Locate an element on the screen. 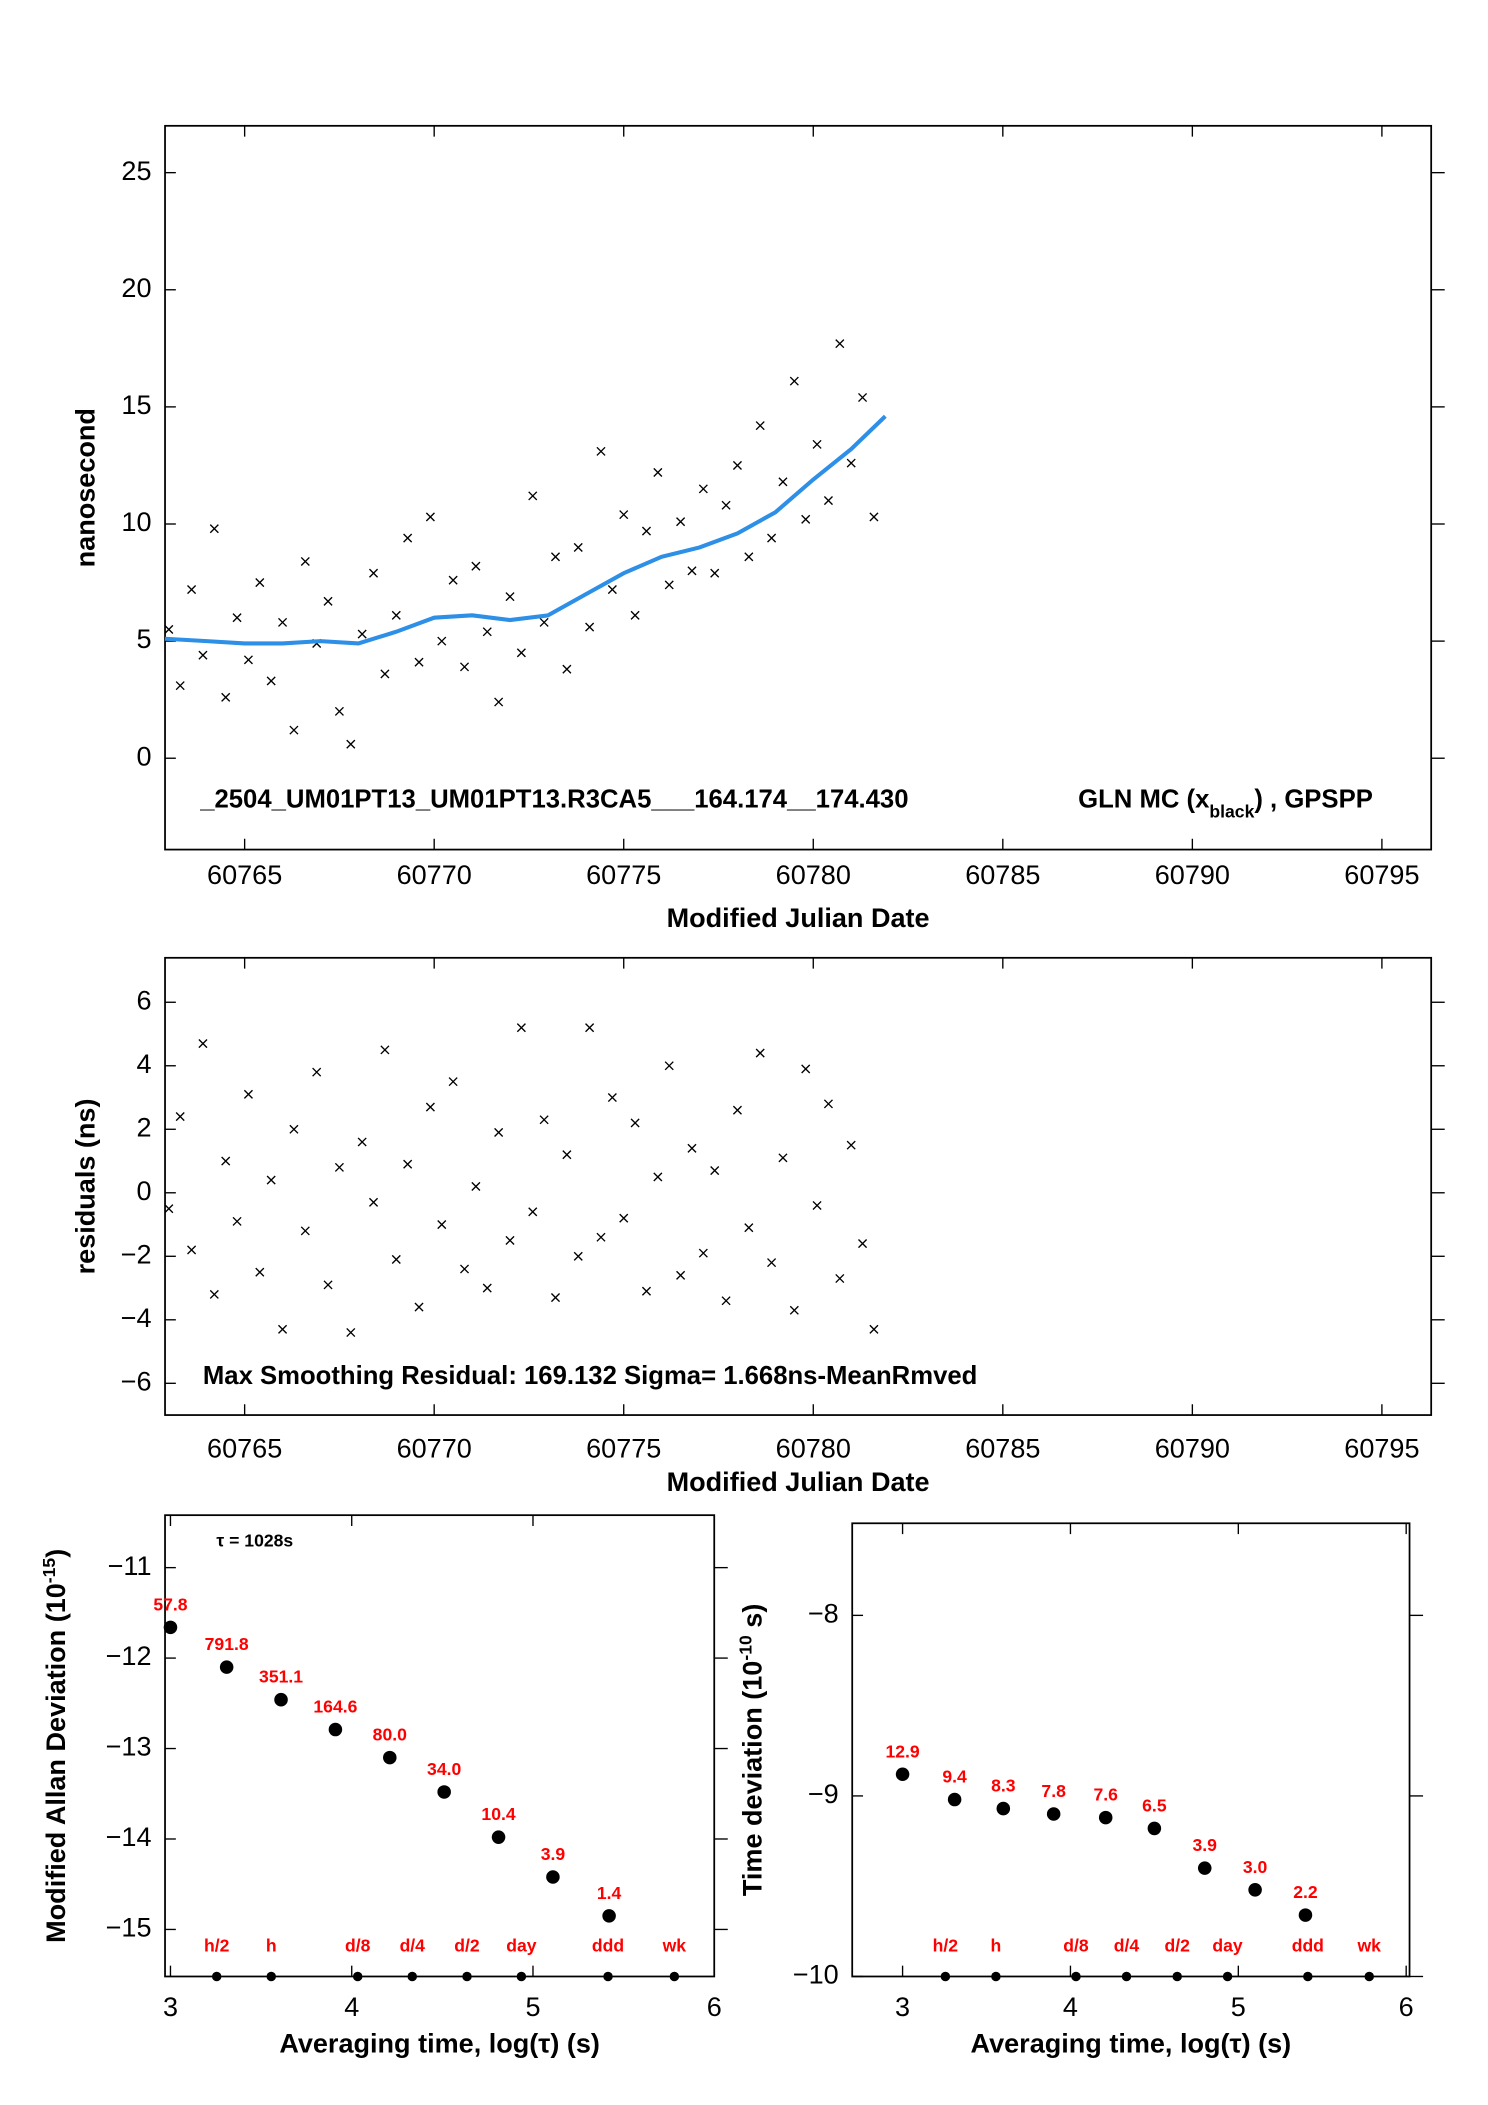 The width and height of the screenshot is (1488, 2105). y-axis-title-part: ) is located at coordinates (56, 1553).